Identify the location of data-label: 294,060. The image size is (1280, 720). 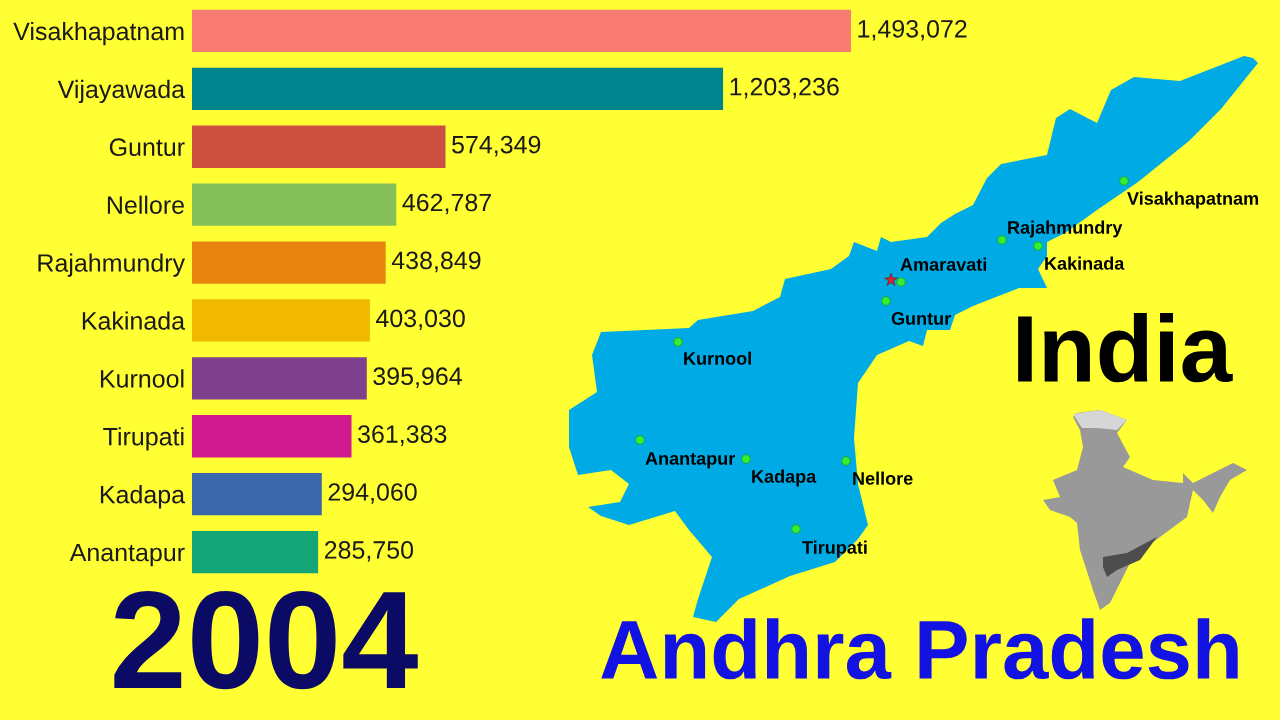
(372, 493).